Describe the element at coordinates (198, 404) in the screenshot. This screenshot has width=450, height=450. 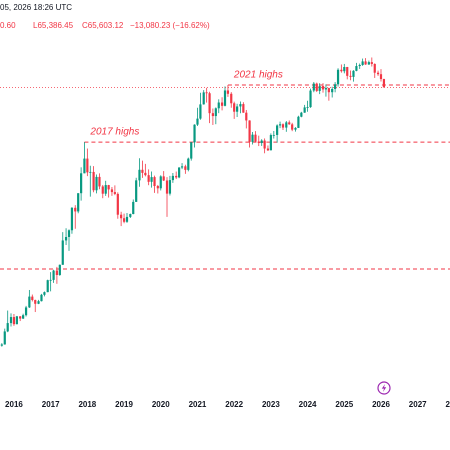
I see `x-tick-label: 2021` at that location.